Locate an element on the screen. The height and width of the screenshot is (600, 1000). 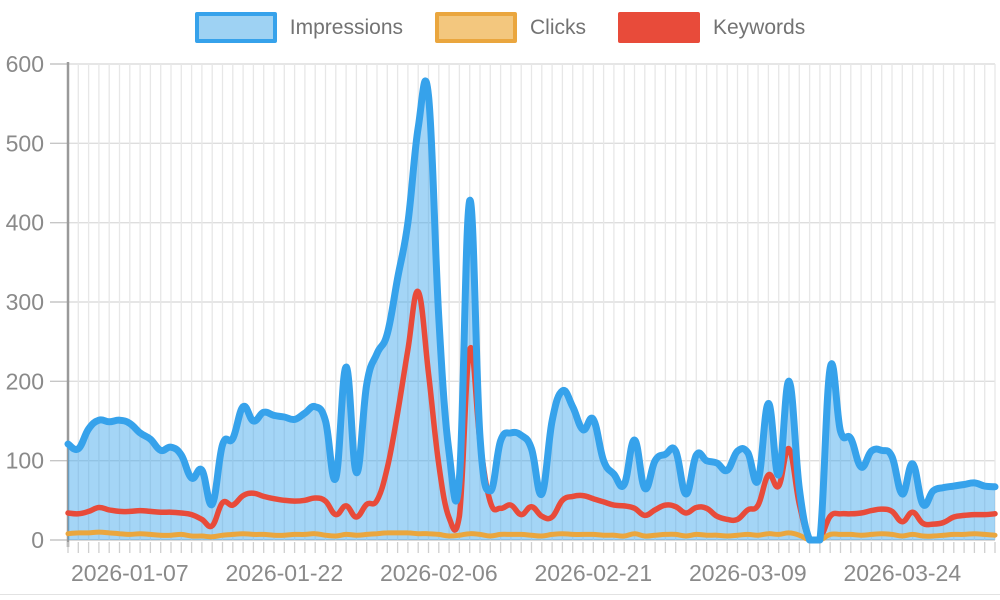
svg-text: 2026-01-22 is located at coordinates (284, 573).